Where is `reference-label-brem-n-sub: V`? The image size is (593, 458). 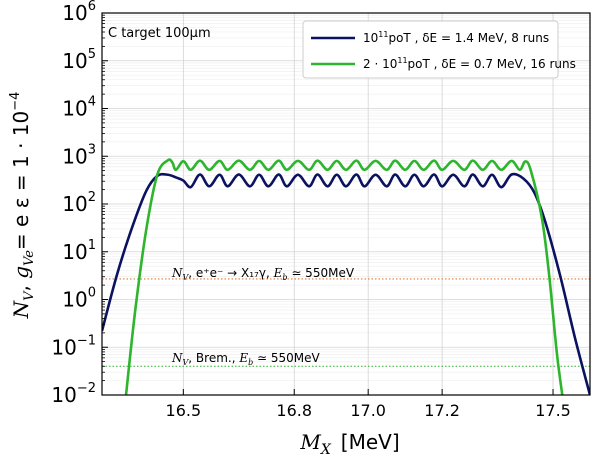
reference-label-brem-n-sub: V is located at coordinates (186, 362).